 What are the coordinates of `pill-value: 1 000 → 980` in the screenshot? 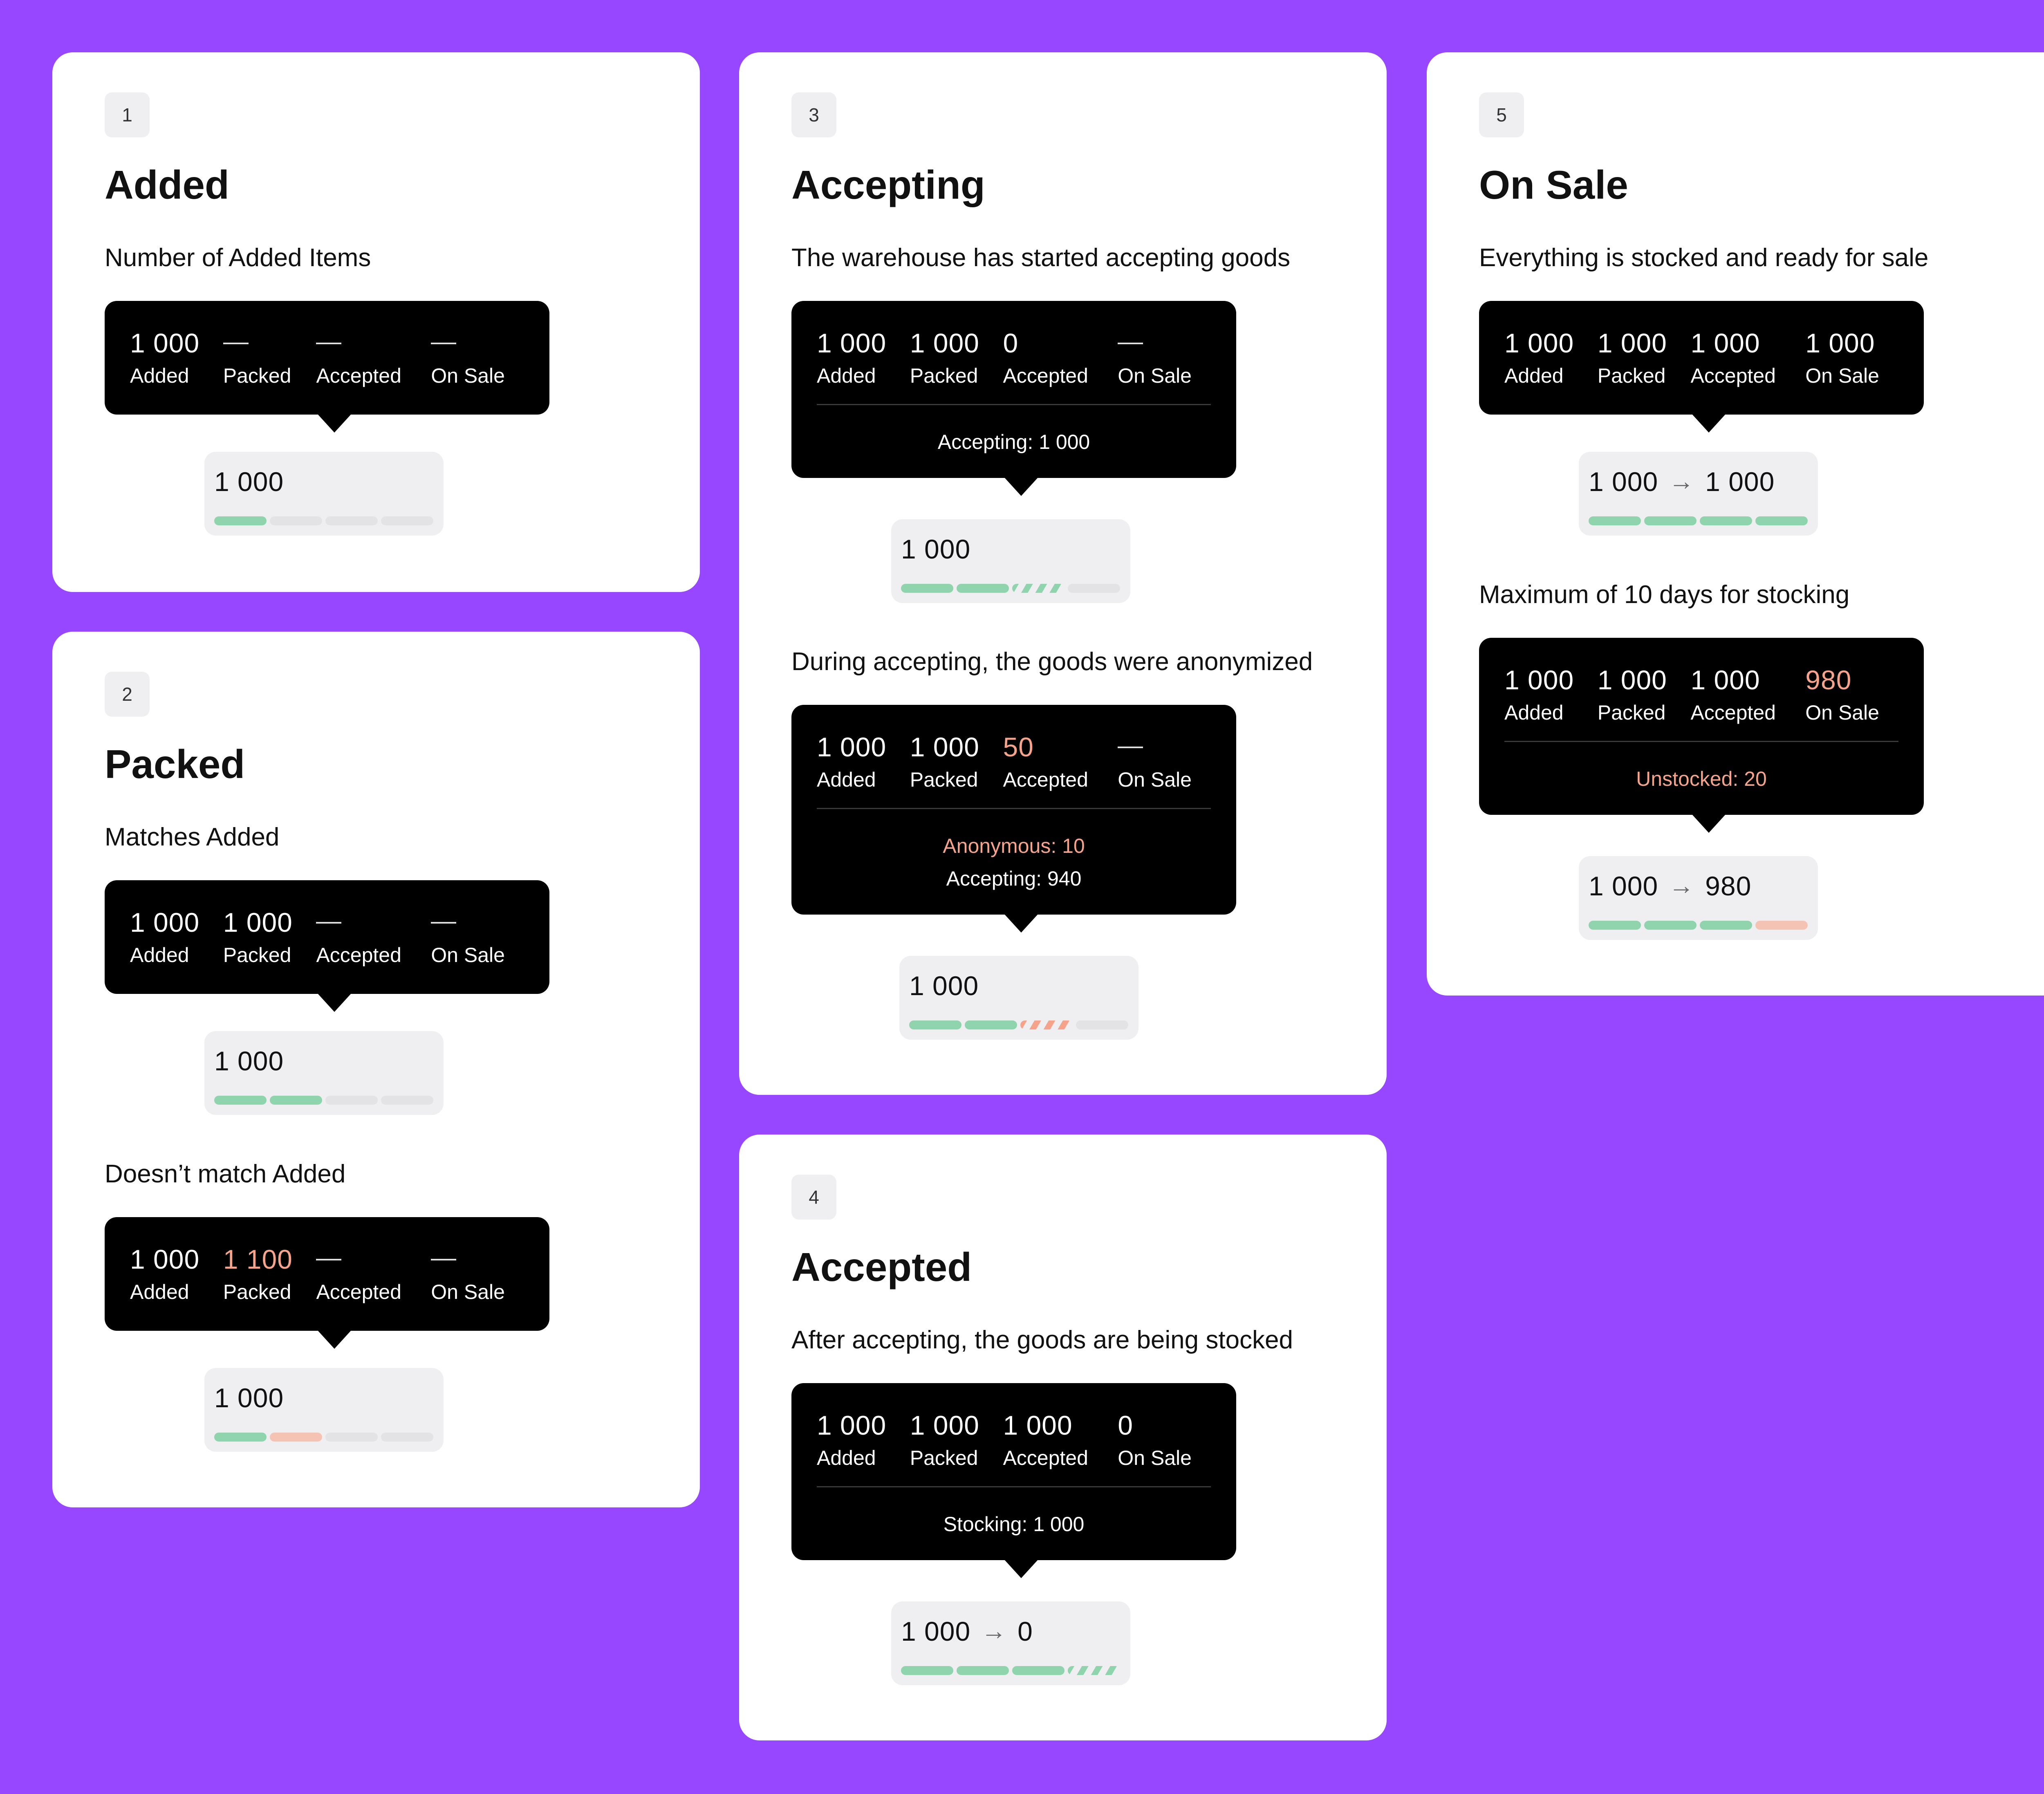 It's located at (1699, 886).